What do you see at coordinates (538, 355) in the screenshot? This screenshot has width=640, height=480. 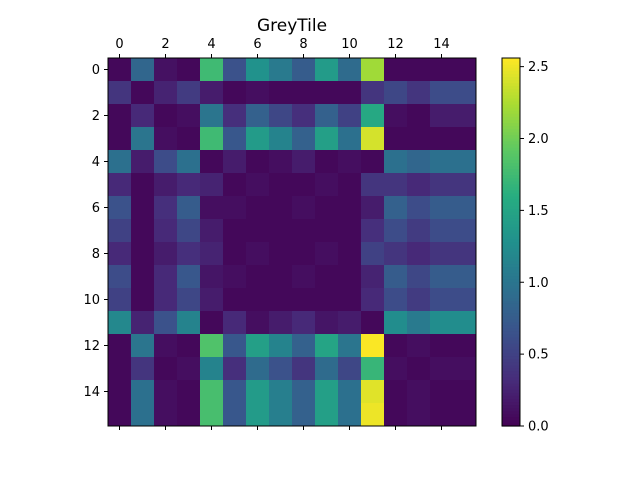 I see `colorbar-tick-label: 0.5` at bounding box center [538, 355].